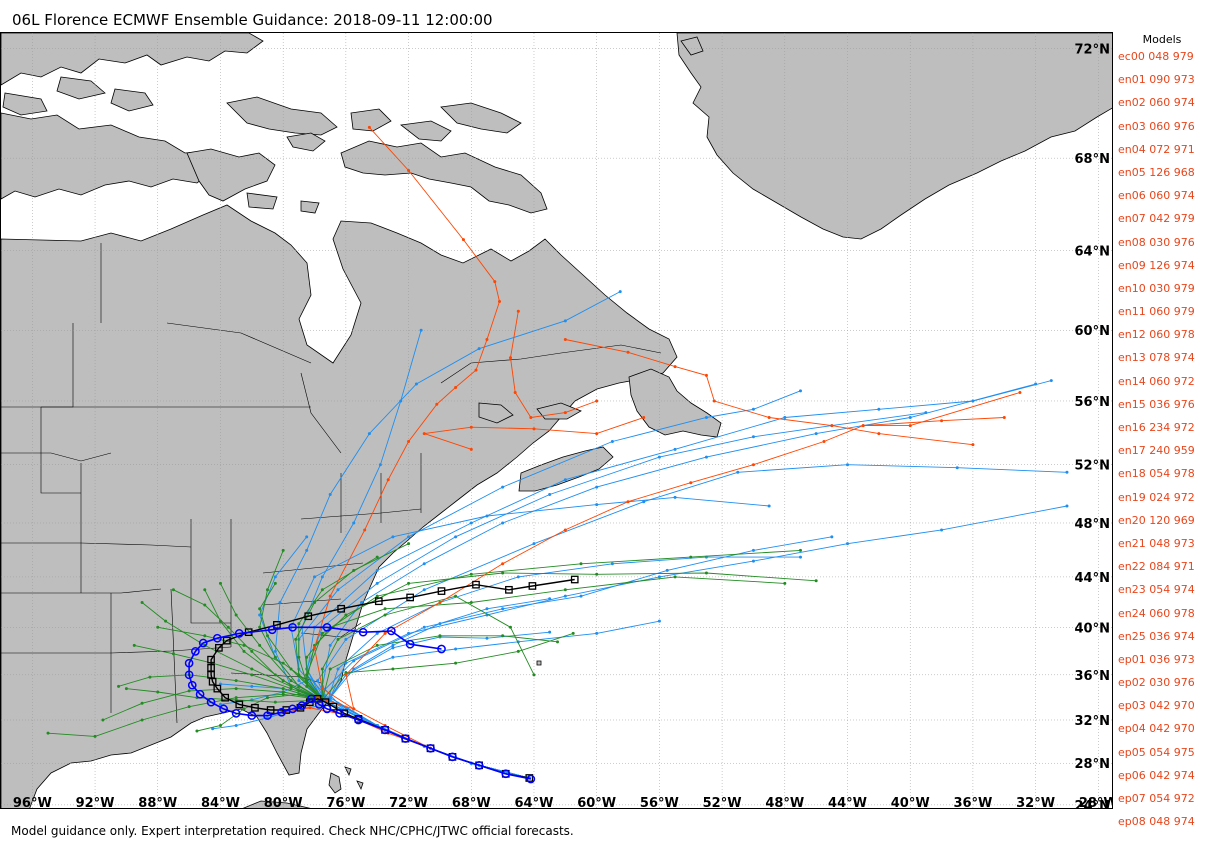 The width and height of the screenshot is (1210, 844). Describe the element at coordinates (1156, 775) in the screenshot. I see `legend-item: ep06 042 974` at that location.